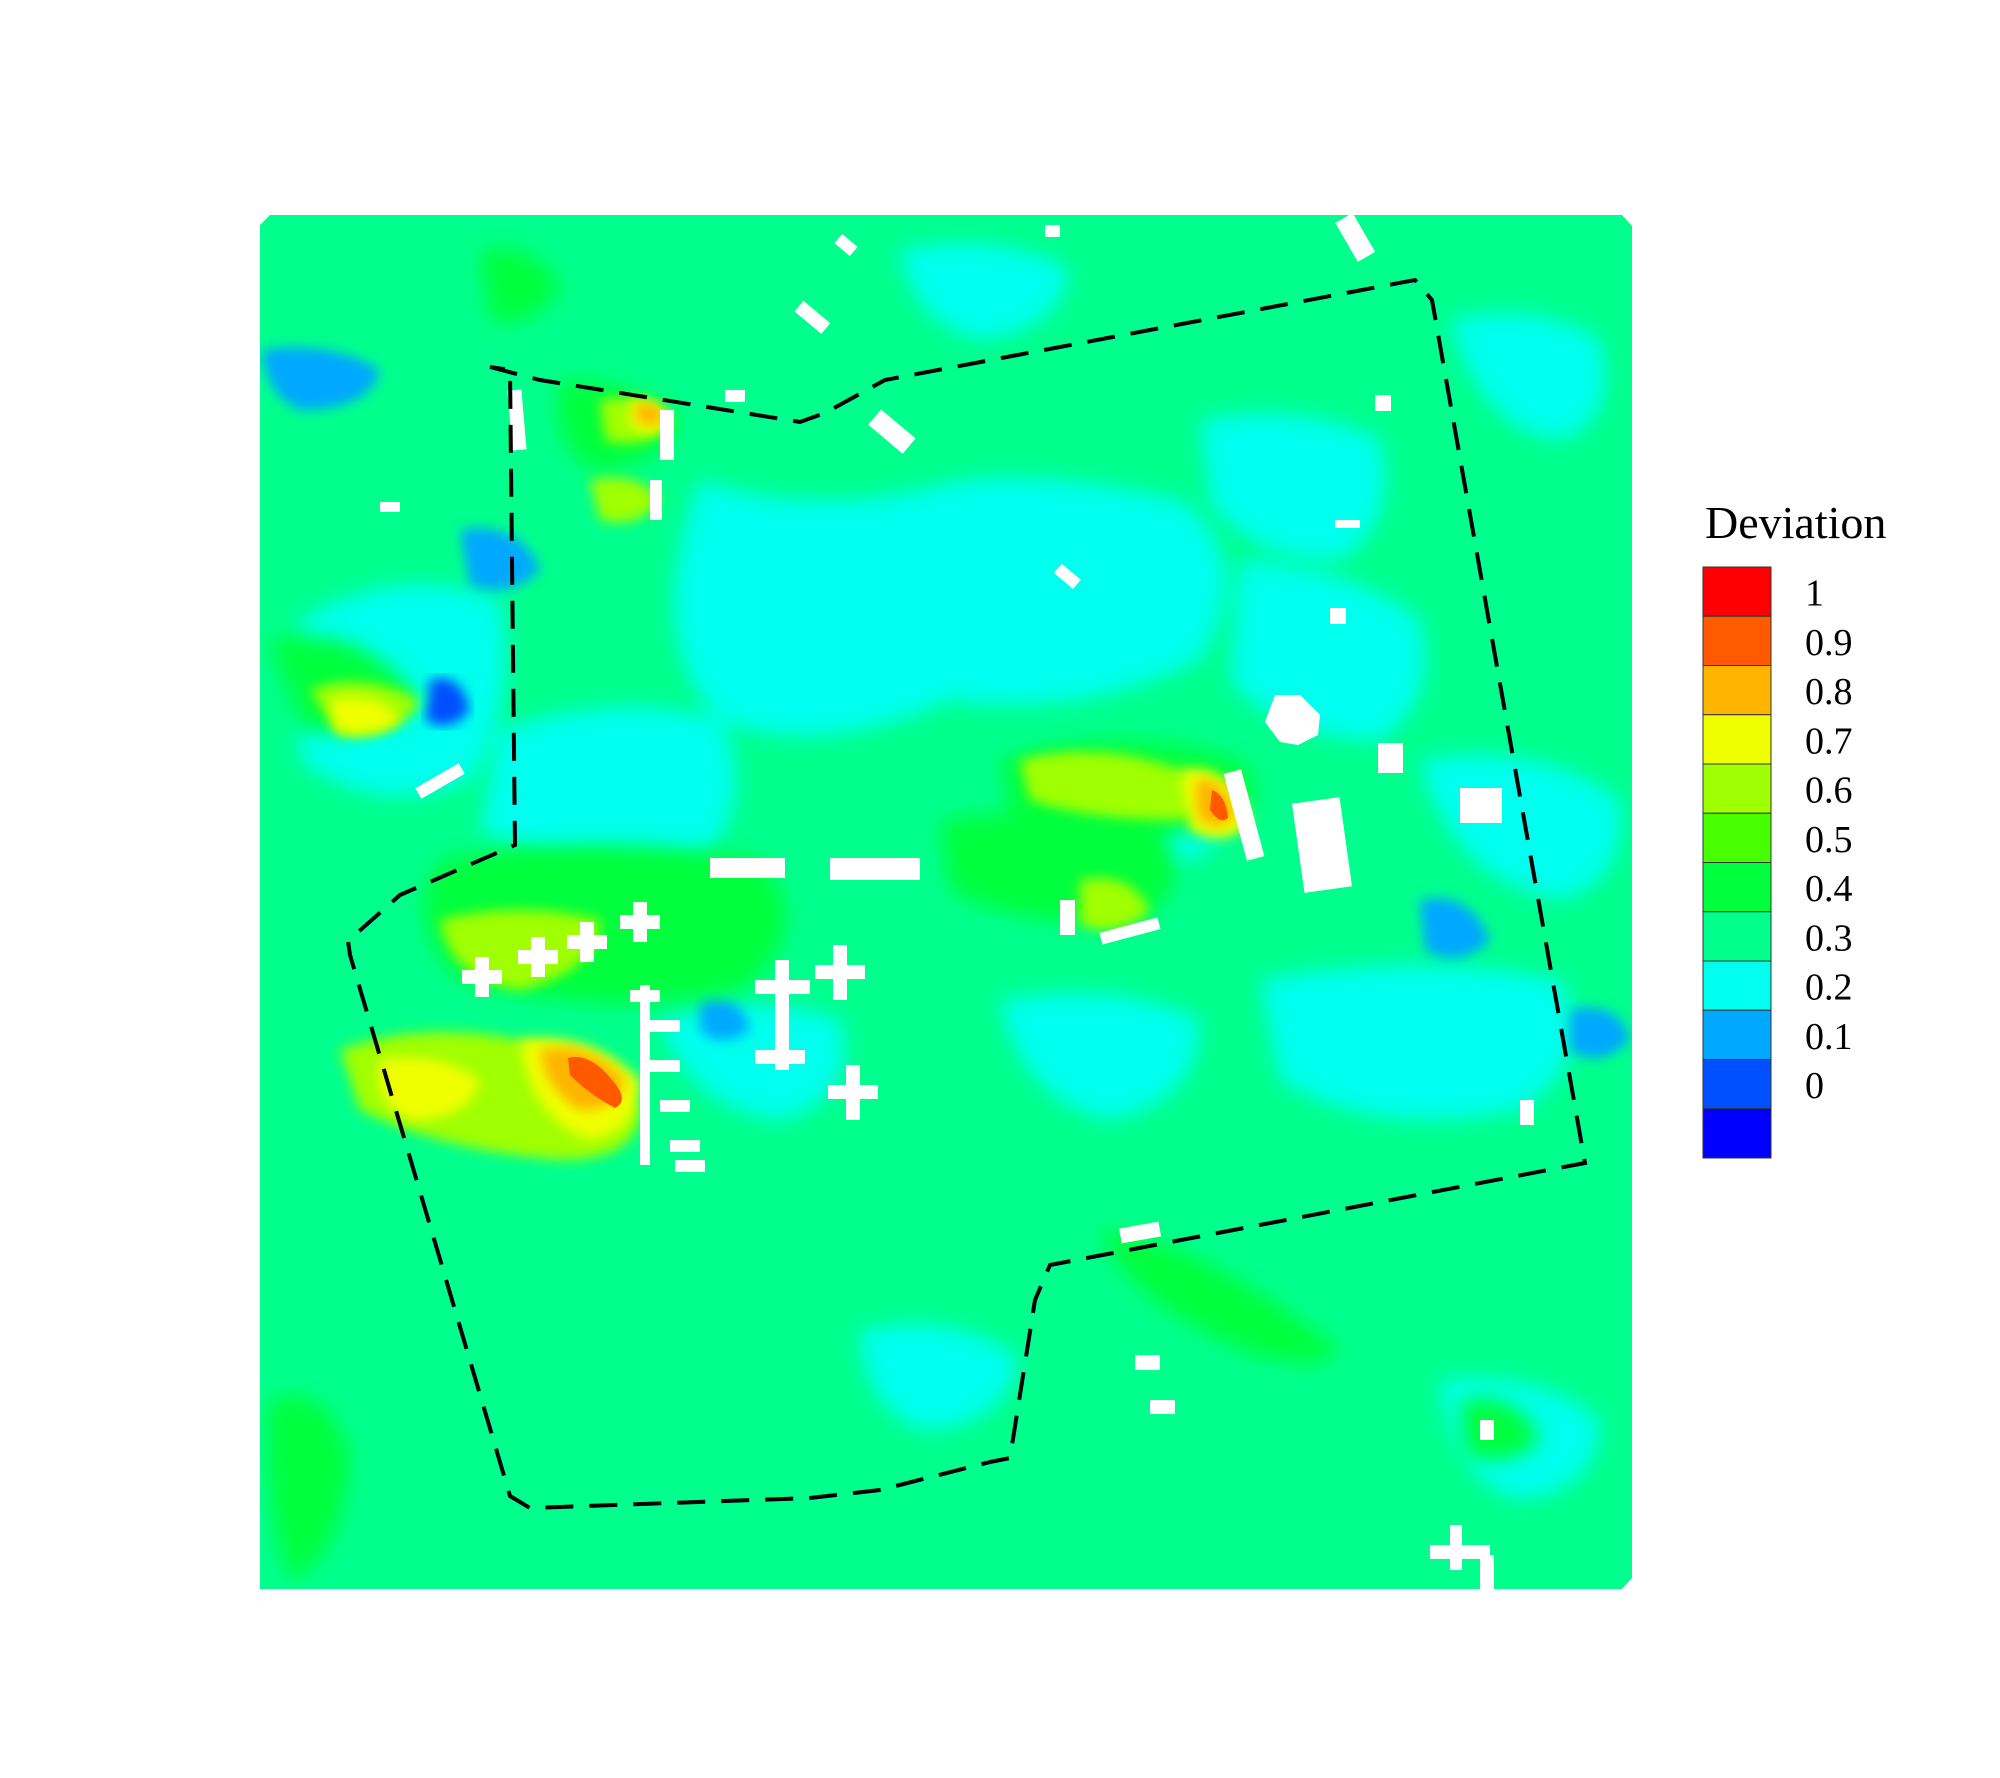 This screenshot has width=2000, height=1778. Describe the element at coordinates (1829, 741) in the screenshot. I see `legend-tick-label: 0.7` at that location.